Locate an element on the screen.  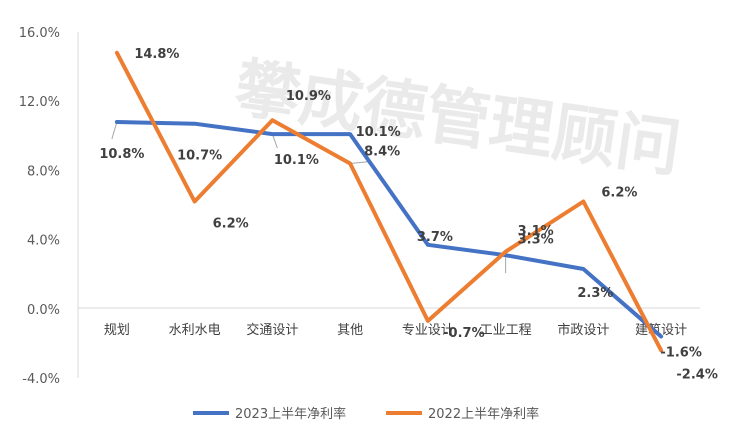
category-label: 工业工程 is located at coordinates (506, 330).